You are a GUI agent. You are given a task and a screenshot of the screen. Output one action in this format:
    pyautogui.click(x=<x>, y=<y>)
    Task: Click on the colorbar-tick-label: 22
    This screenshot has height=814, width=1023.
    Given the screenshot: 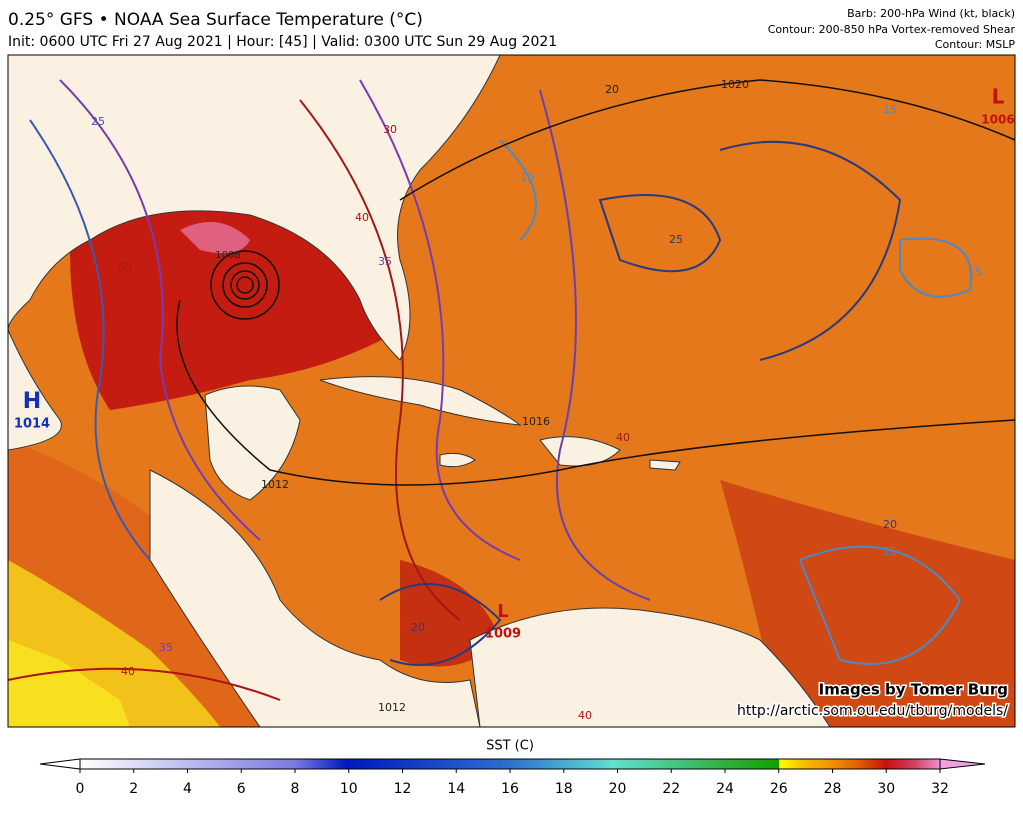 What is the action you would take?
    pyautogui.click(x=671, y=789)
    